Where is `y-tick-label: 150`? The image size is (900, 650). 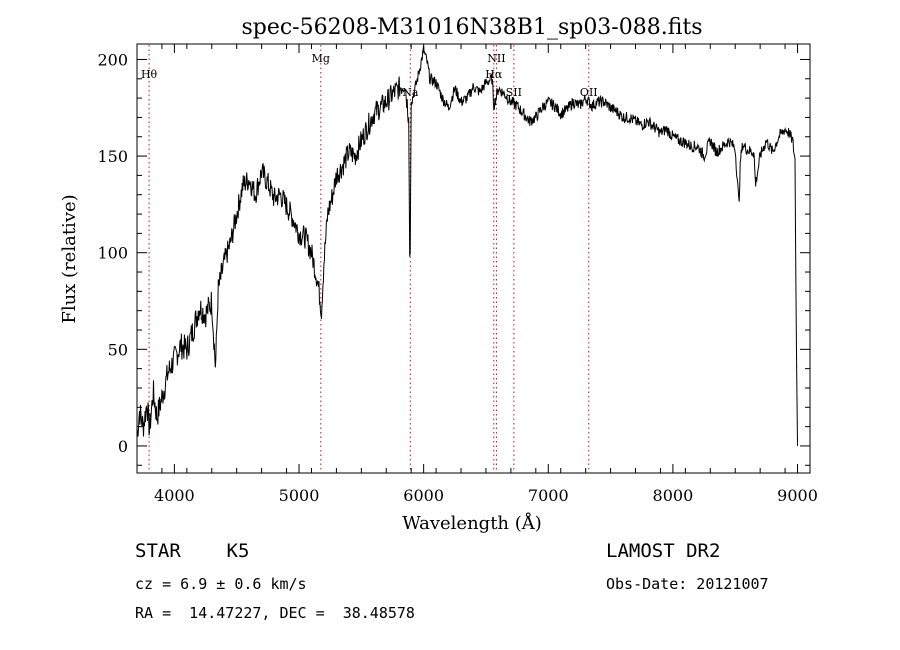
y-tick-label: 150 is located at coordinates (112, 156).